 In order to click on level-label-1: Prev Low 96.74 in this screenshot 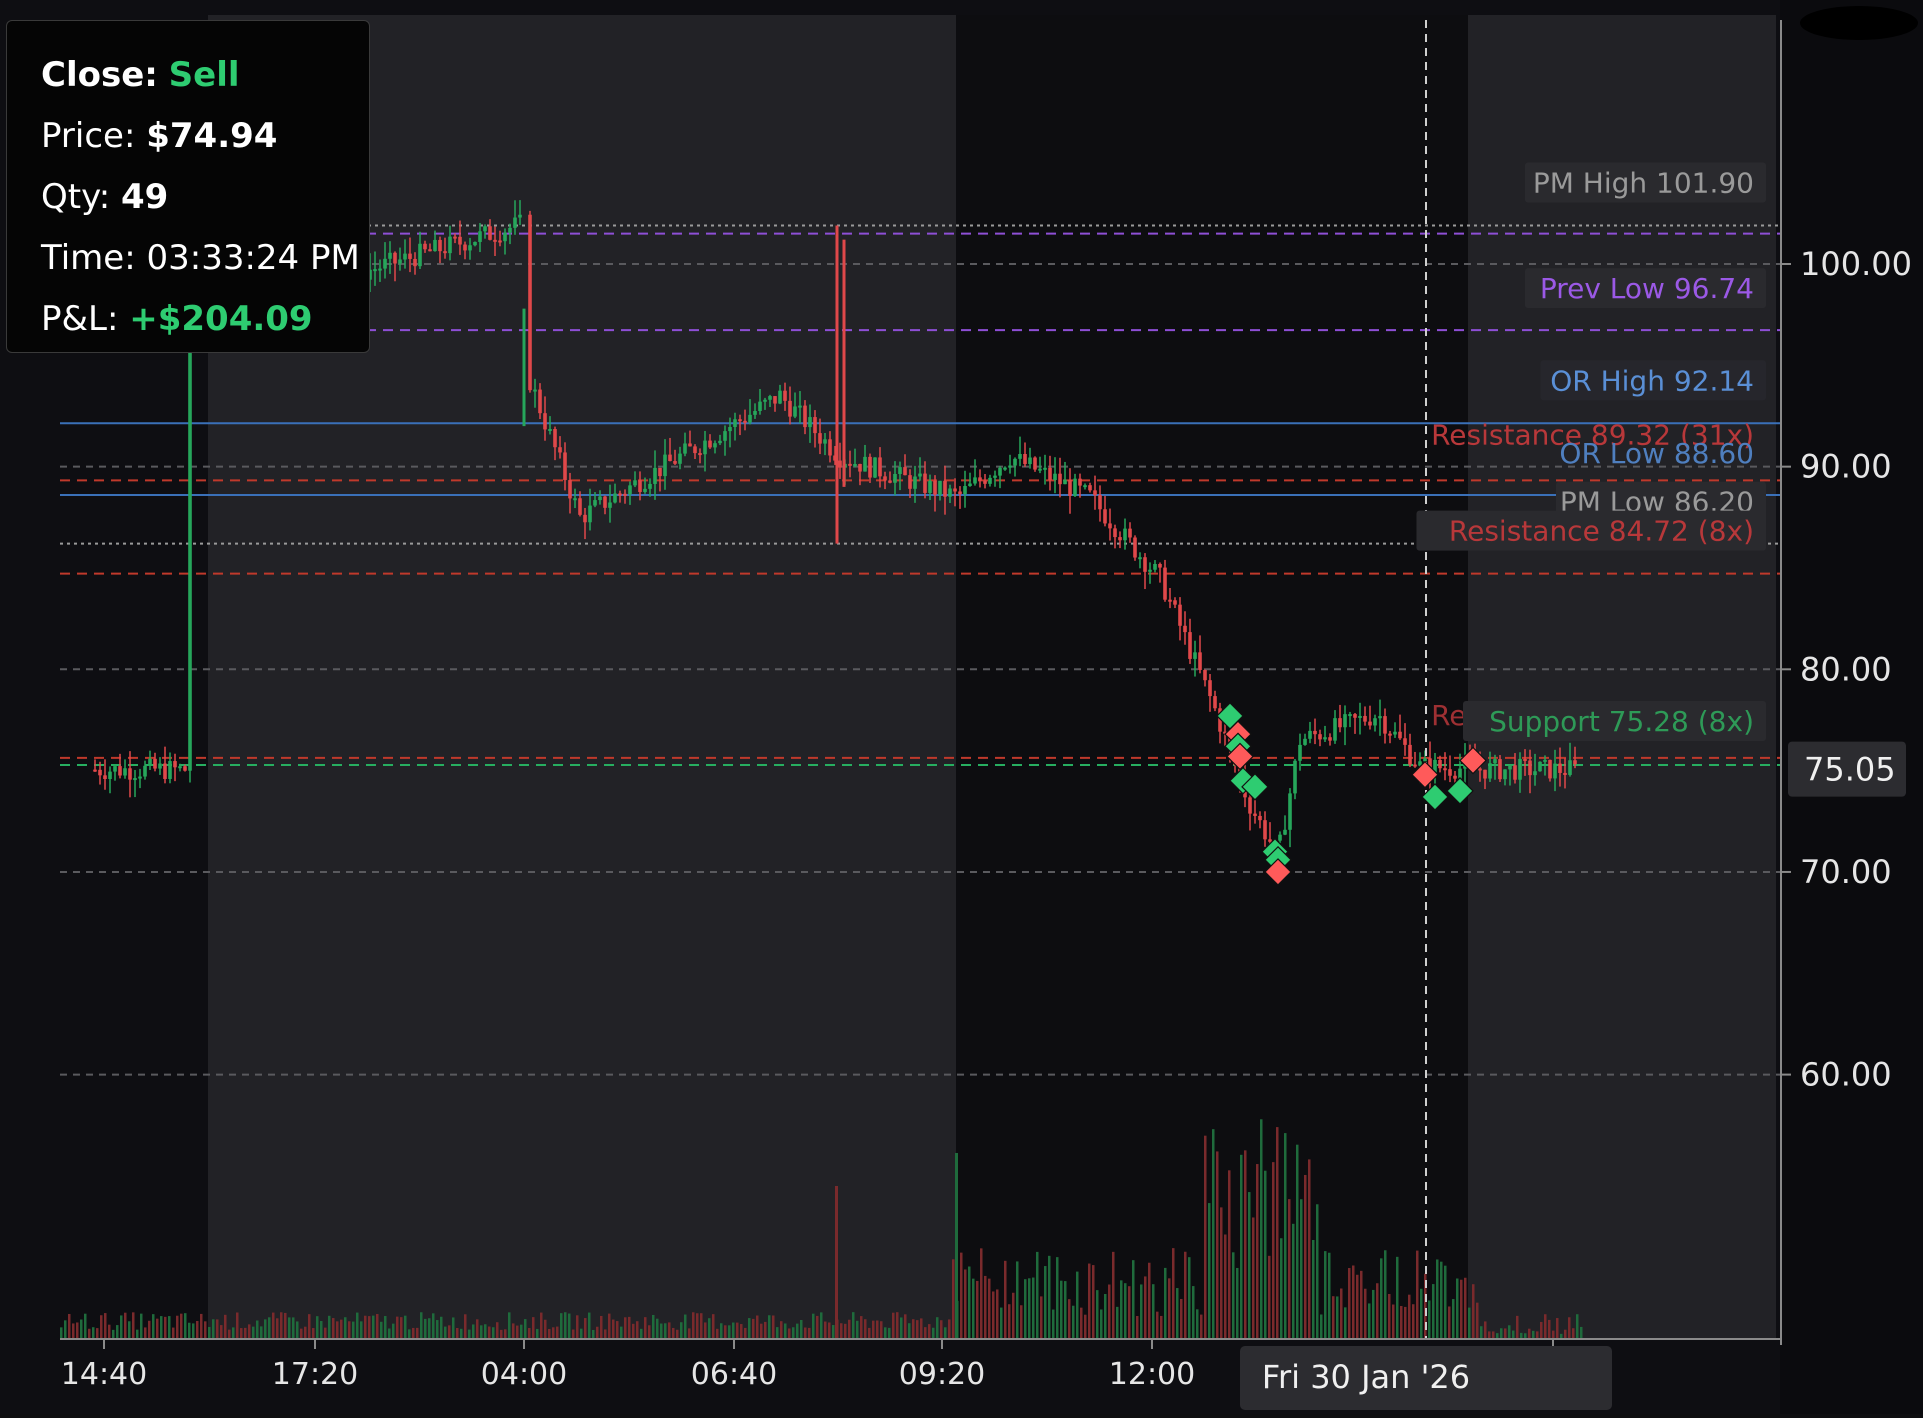, I will do `click(1645, 288)`.